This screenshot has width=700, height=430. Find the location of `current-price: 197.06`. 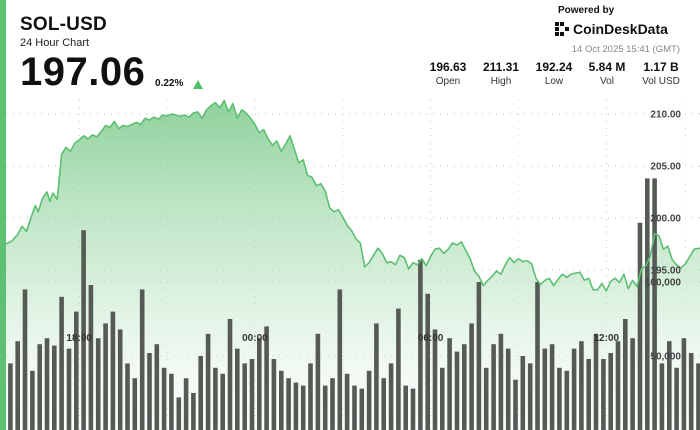

current-price: 197.06 is located at coordinates (83, 72).